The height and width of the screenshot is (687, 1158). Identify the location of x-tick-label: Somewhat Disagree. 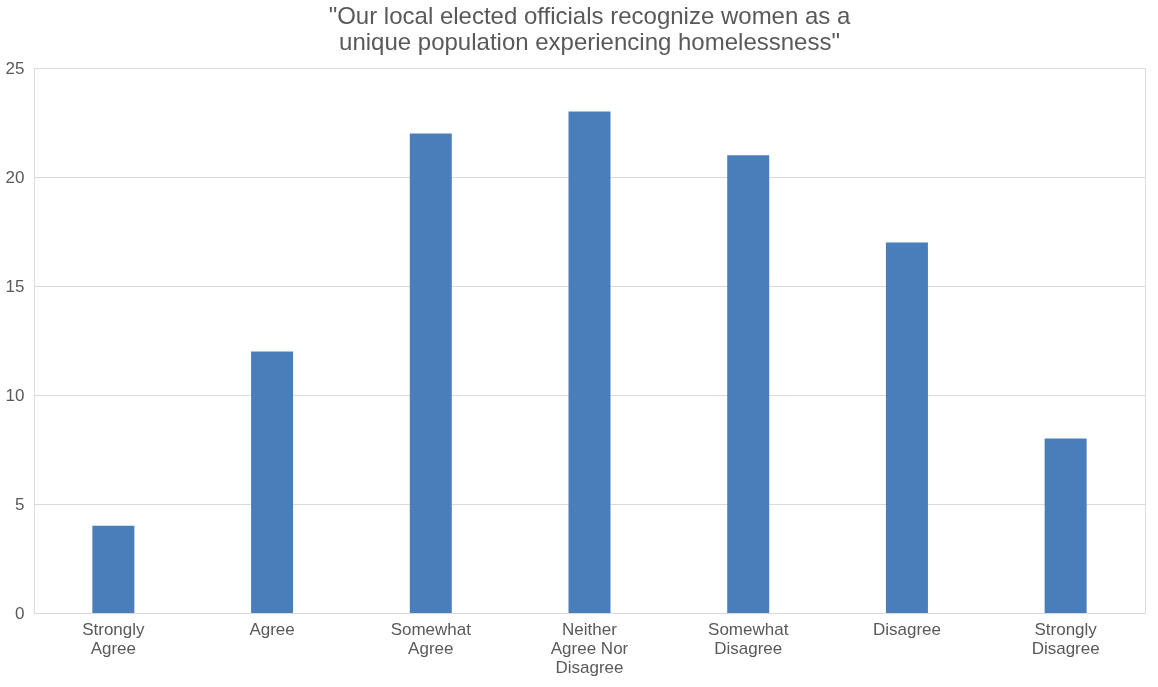
(748, 638).